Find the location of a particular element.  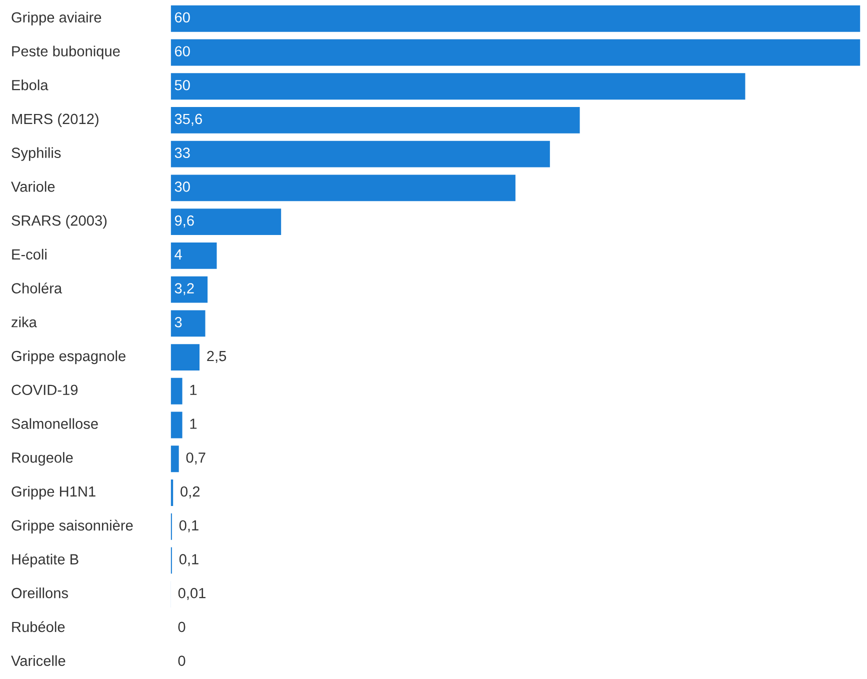

y-tick-label: Varicelle is located at coordinates (38, 660).